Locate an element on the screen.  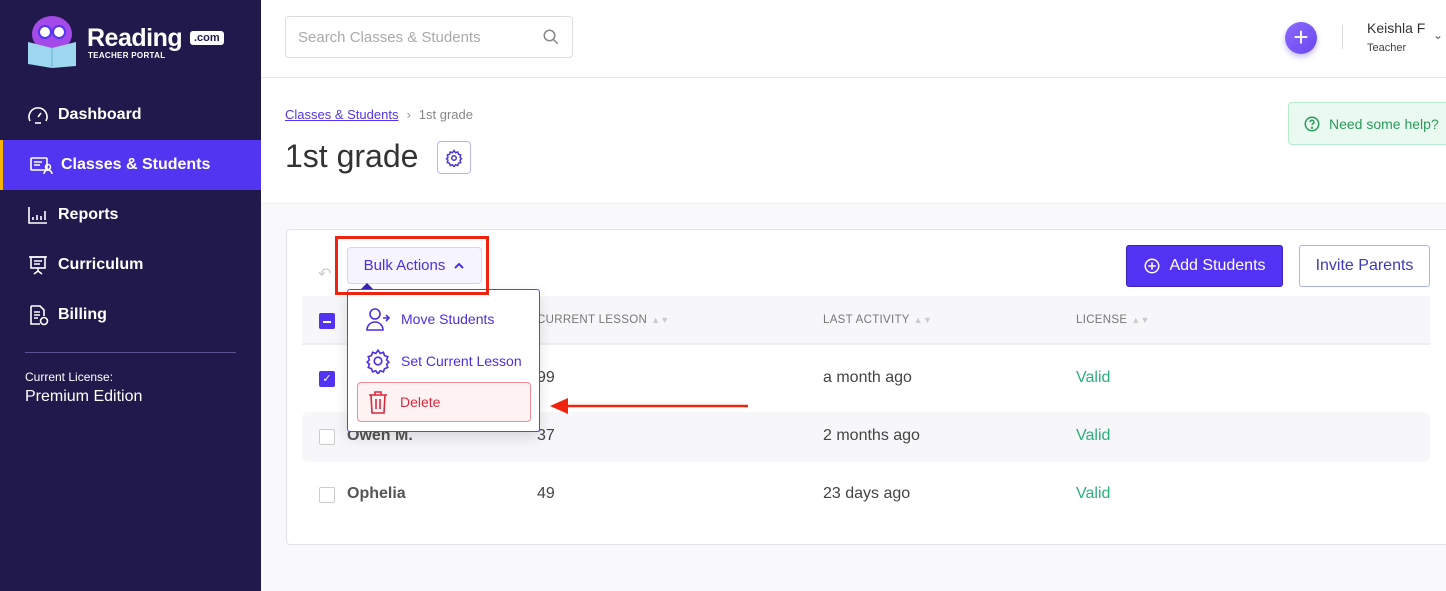
column-current-lesson: CURRENT LESSON ▲▼ is located at coordinates (603, 320).